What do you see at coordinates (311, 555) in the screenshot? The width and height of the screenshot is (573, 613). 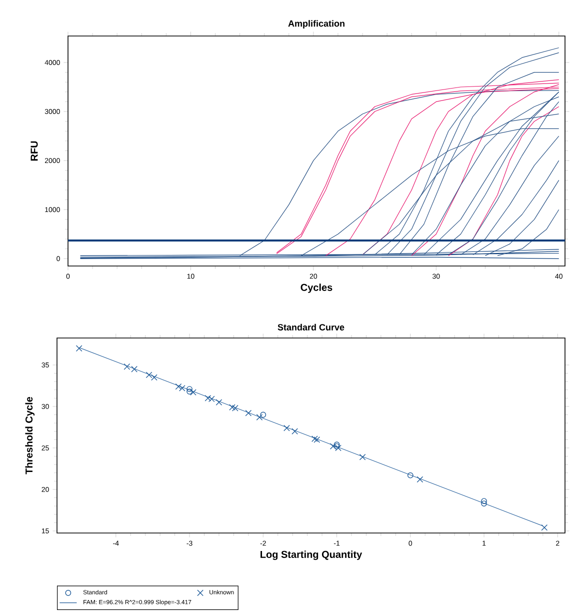 I see `x-axis-title: Log Starting Quantity` at bounding box center [311, 555].